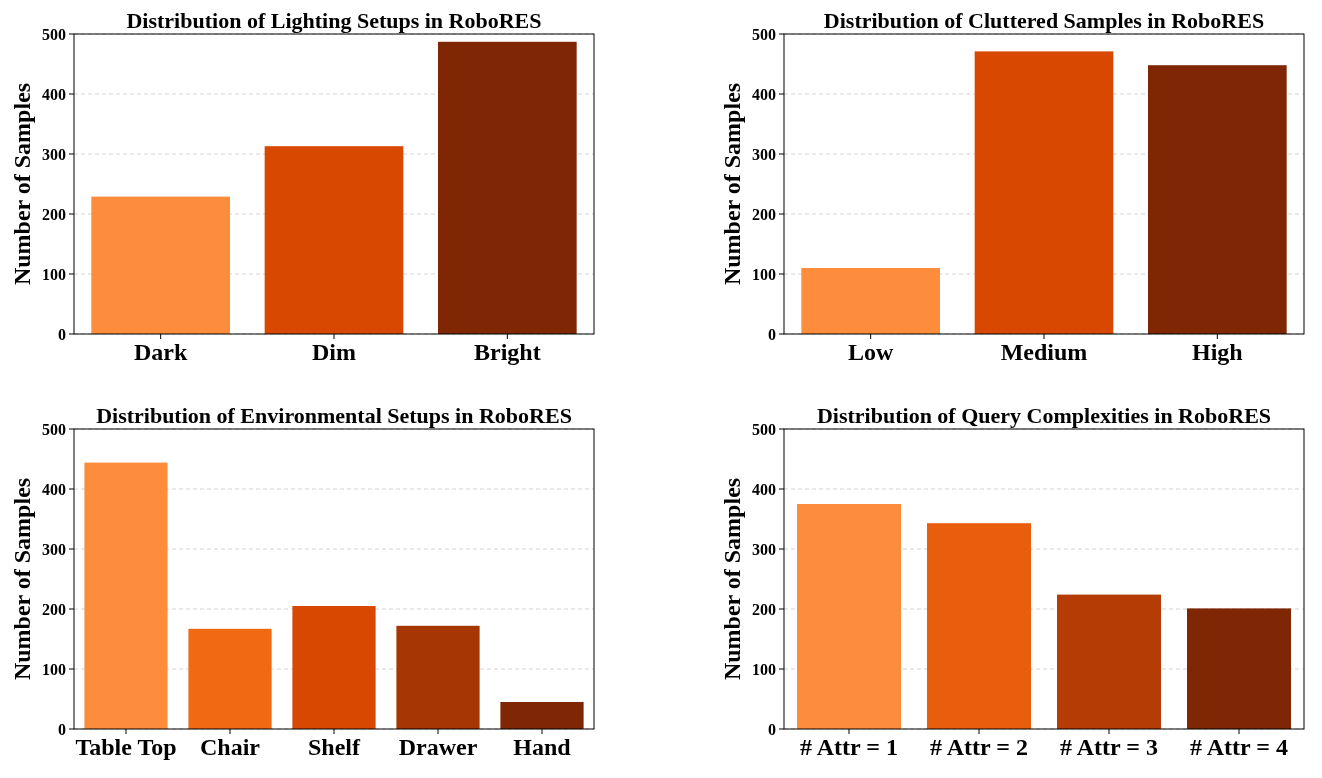 Image resolution: width=1322 pixels, height=778 pixels. Describe the element at coordinates (1044, 415) in the screenshot. I see `chart-title: Distribution of Query Complexities in RoboRES` at that location.